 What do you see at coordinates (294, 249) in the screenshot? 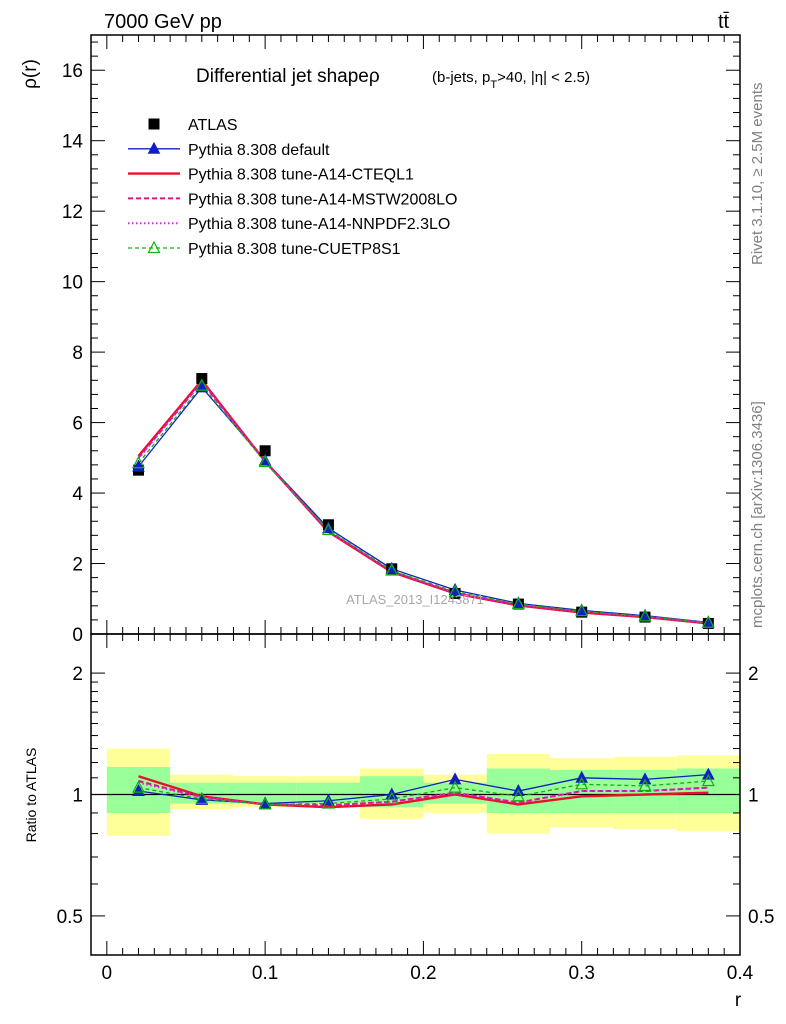
I see `legend-label-cuetp8s1: Pythia 8.308 tune-CUETP8S1` at bounding box center [294, 249].